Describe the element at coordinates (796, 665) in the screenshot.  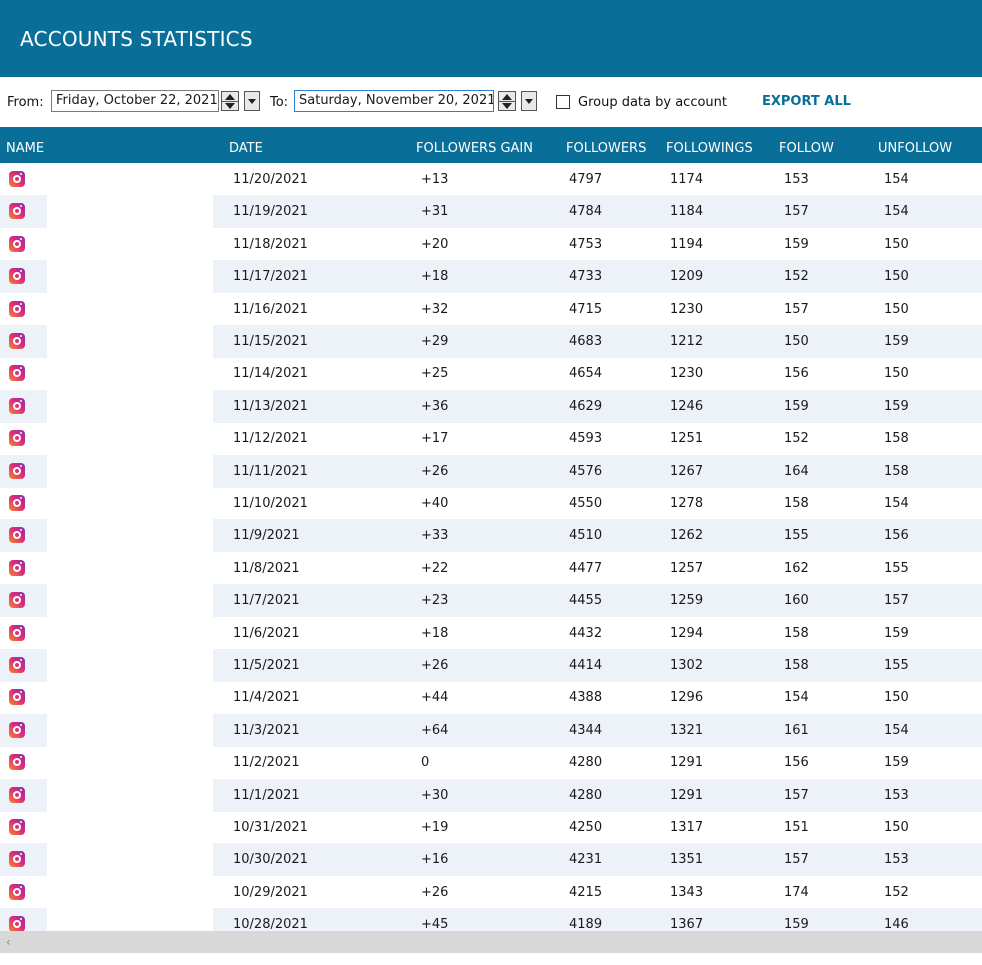
I see `cell-follow: 158` at that location.